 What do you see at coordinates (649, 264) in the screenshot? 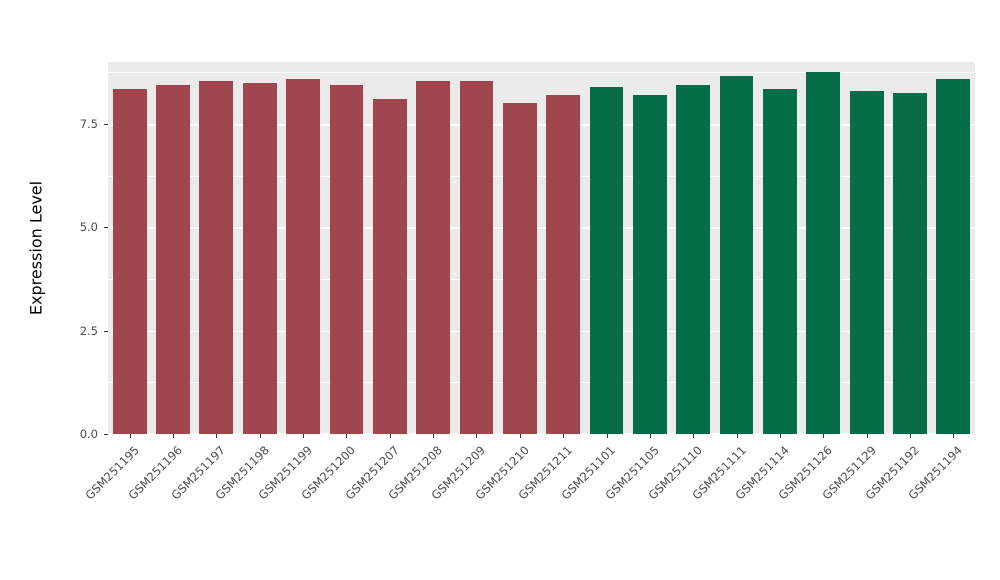
I see `bar-GSM251105` at bounding box center [649, 264].